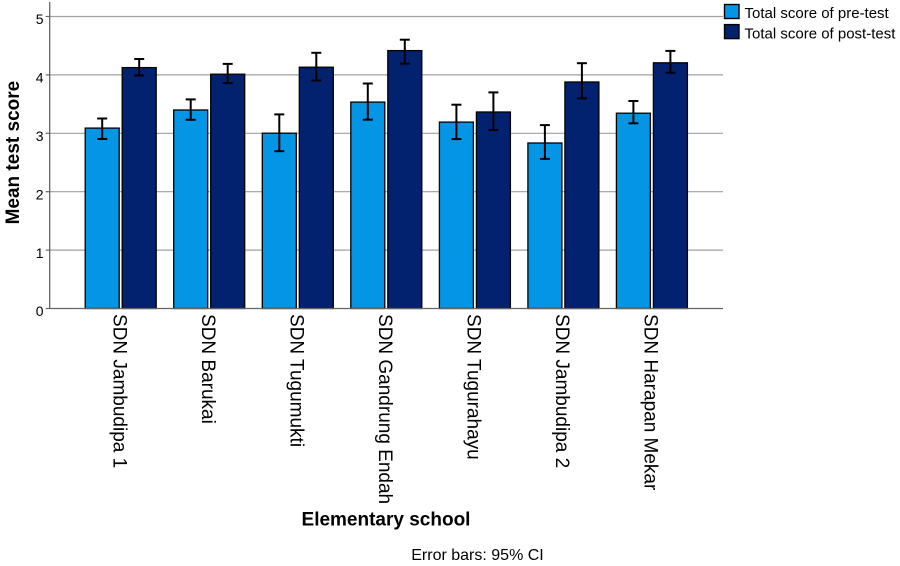 This screenshot has height=566, width=900. Describe the element at coordinates (40, 19) in the screenshot. I see `svg-text: 5` at that location.